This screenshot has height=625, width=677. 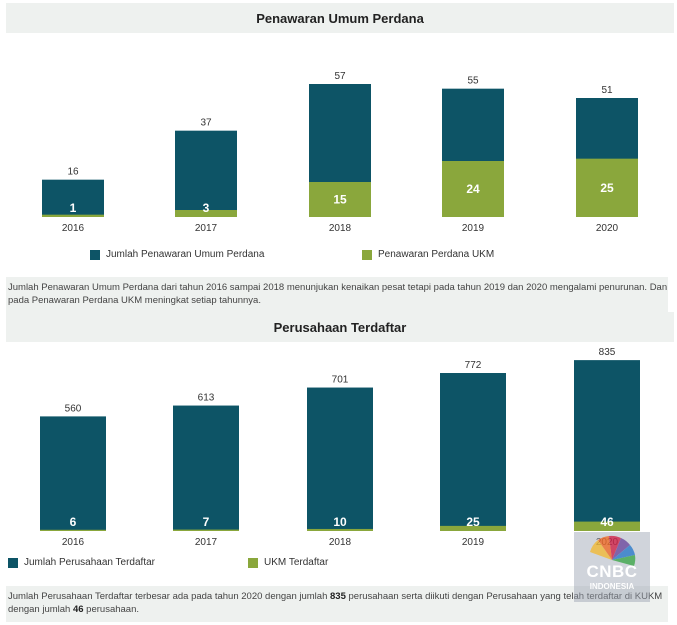 I want to click on logo-text: CNBC, so click(x=612, y=571).